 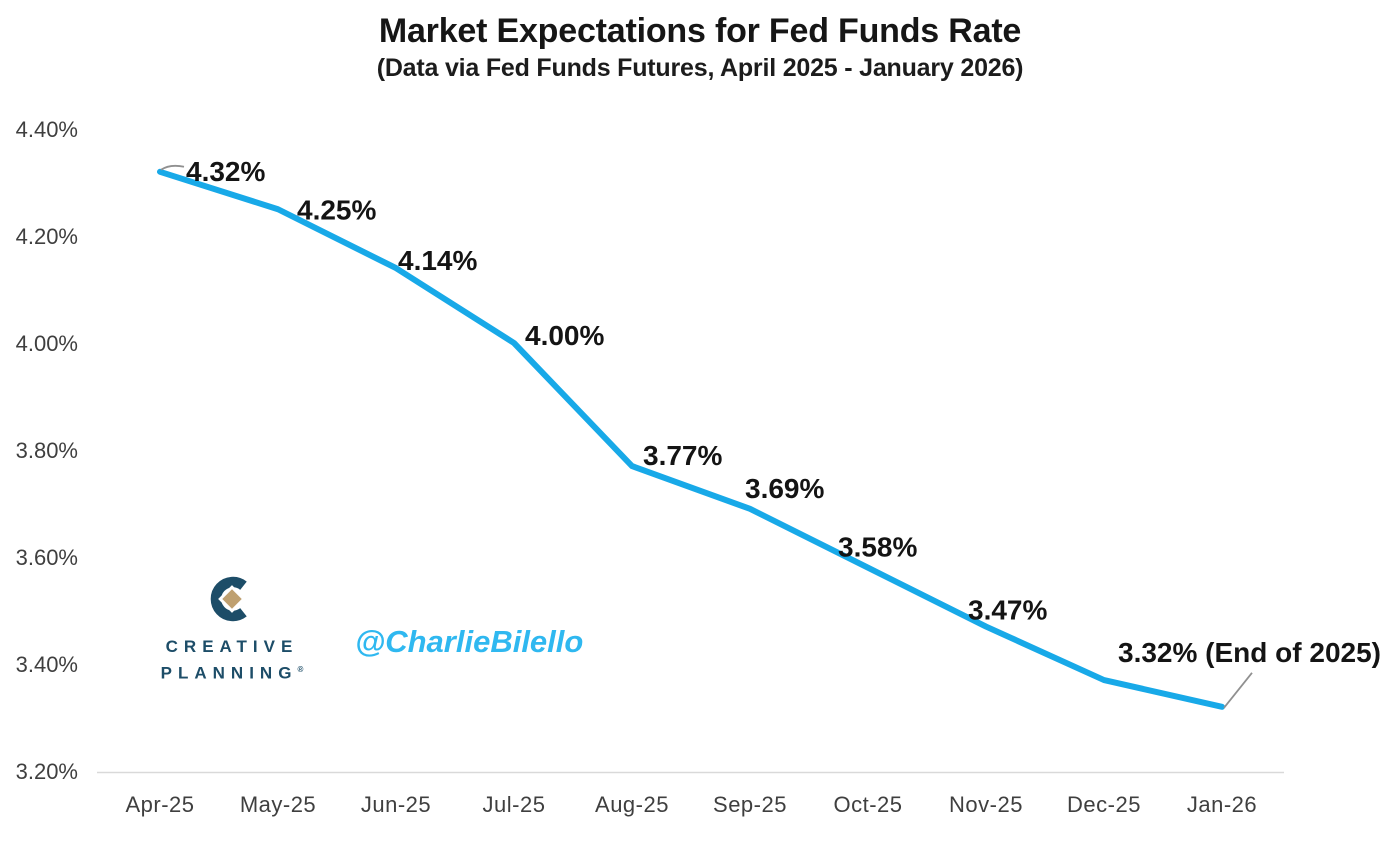 I want to click on x-axis-tick-label: Apr-25, so click(x=159, y=804).